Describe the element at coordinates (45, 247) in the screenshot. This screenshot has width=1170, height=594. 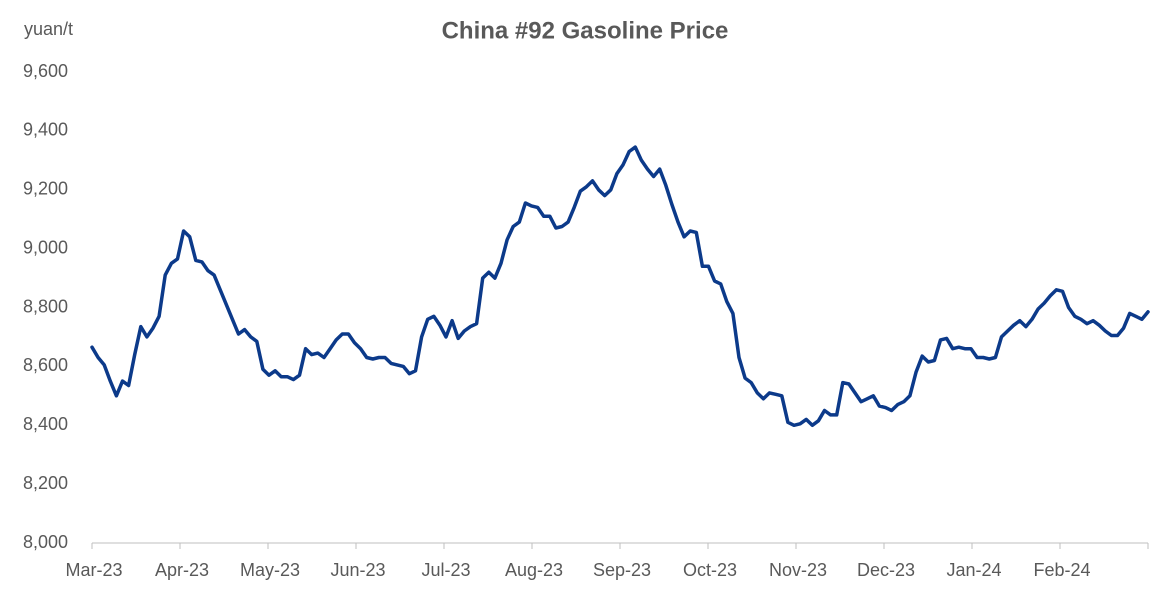
I see `y-tick-label: 9,000` at that location.